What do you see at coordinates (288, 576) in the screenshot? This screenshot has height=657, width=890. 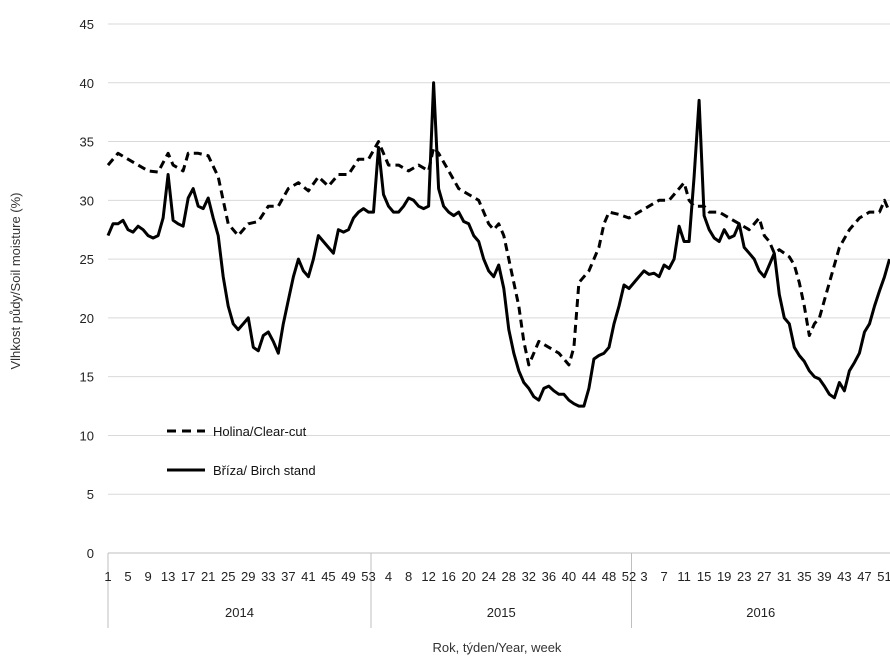 I see `x-tick-label-9: 37` at bounding box center [288, 576].